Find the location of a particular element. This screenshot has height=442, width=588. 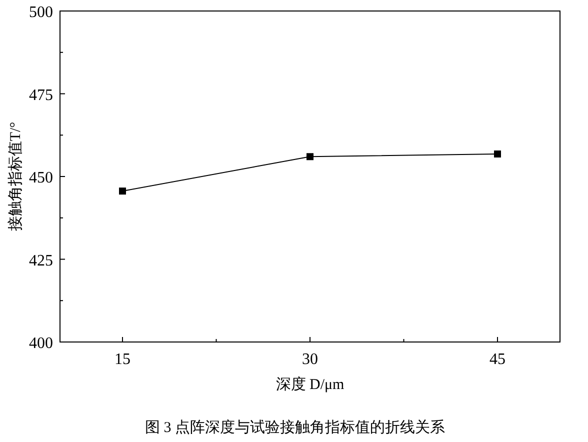

x-tick-label: 15 is located at coordinates (122, 359).